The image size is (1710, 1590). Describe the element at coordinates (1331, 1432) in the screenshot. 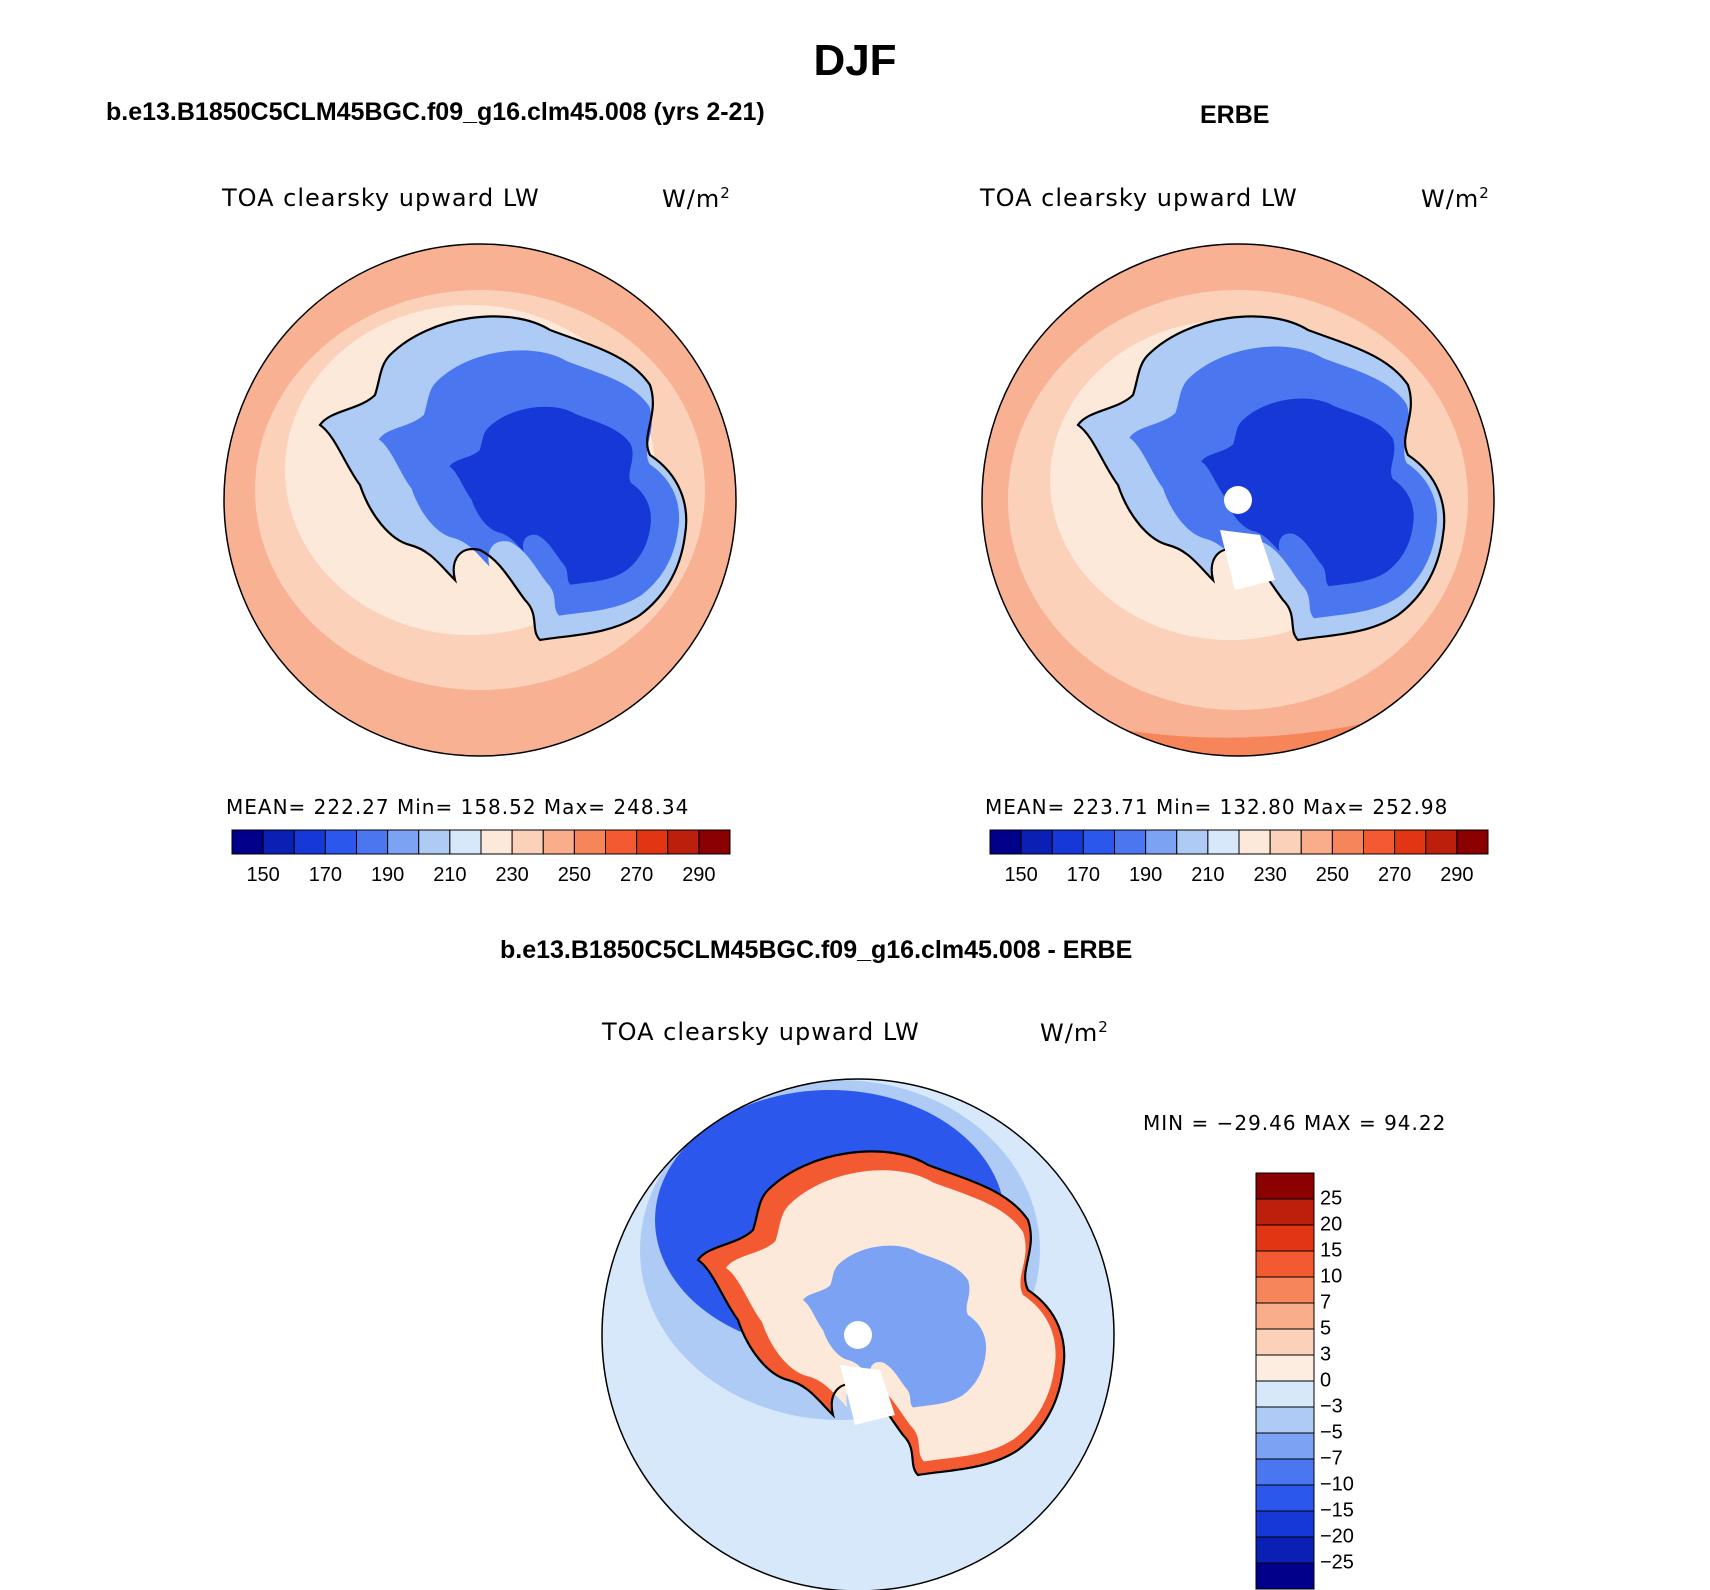

I see `diff-colorbar-tick-label: −5` at that location.